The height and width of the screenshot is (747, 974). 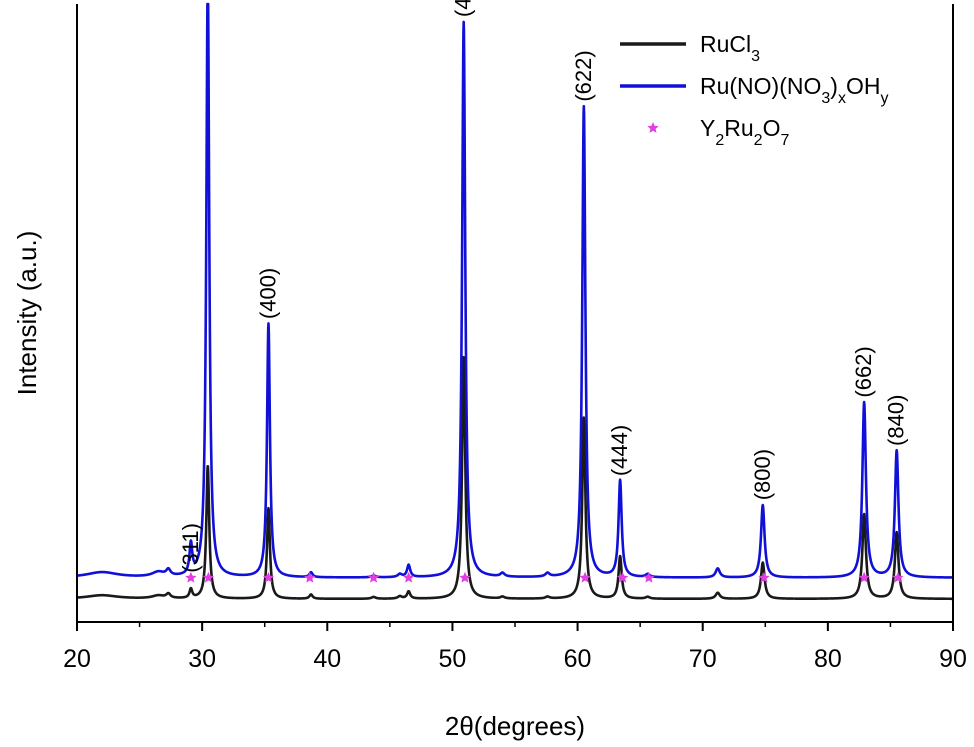 What do you see at coordinates (202, 659) in the screenshot?
I see `x-tick-label: 30` at bounding box center [202, 659].